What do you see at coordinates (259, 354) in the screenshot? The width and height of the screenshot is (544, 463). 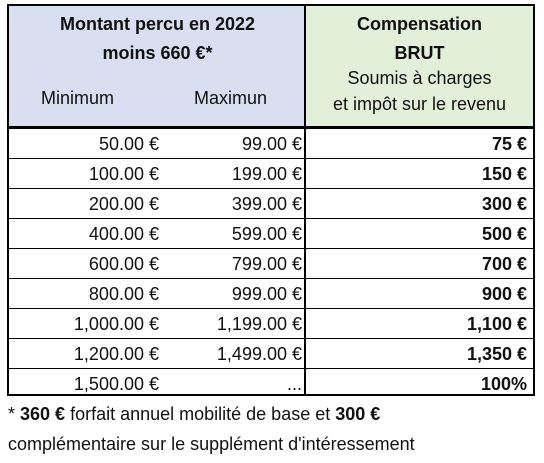 I see `maximum-cell: 1,499.00 €` at bounding box center [259, 354].